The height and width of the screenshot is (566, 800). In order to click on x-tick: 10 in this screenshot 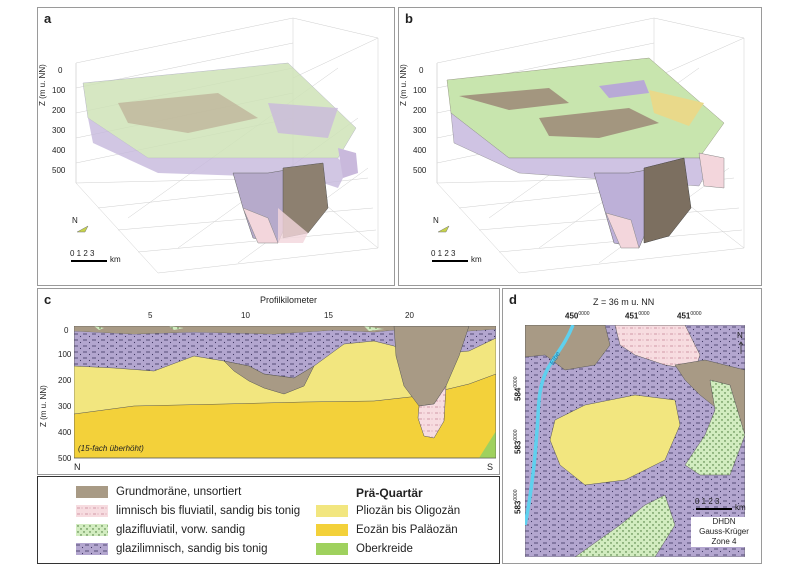, I will do `click(245, 315)`.